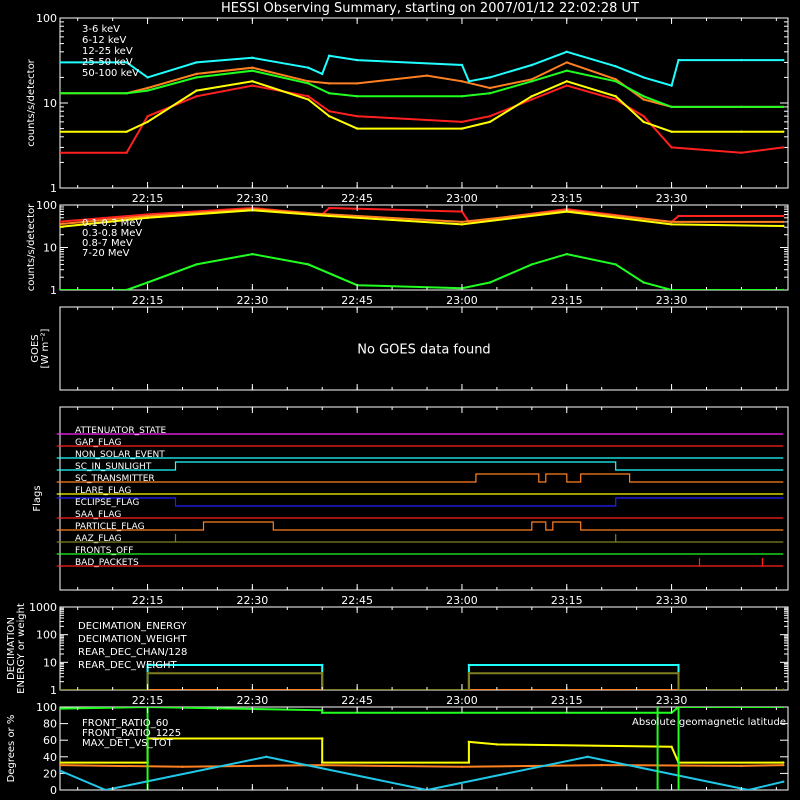  What do you see at coordinates (422, 68) in the screenshot?
I see `series-line-50-100-kev` at bounding box center [422, 68].